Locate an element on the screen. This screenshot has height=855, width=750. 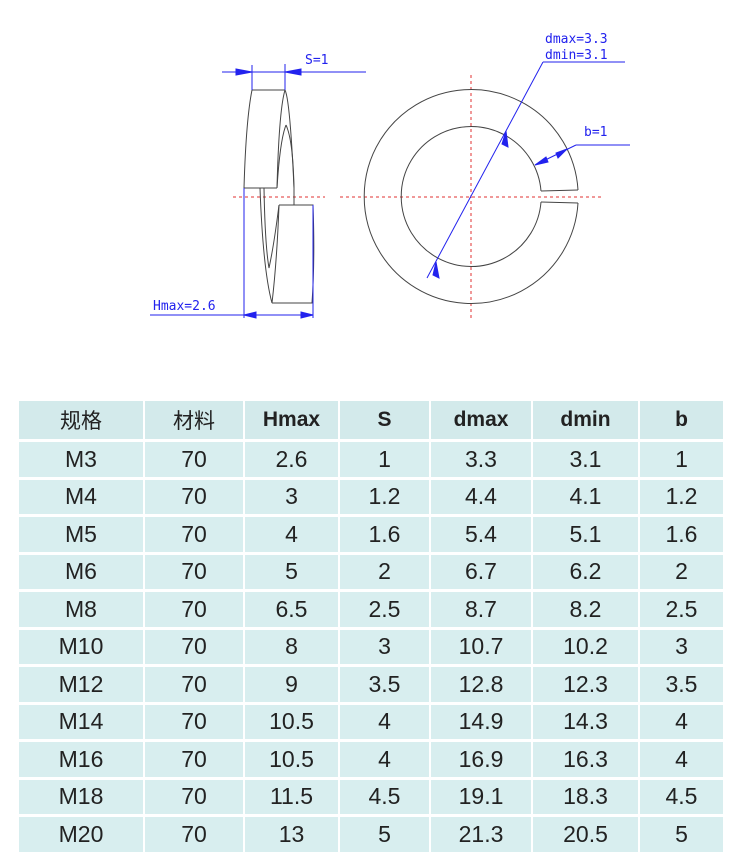
cell-dmax: 14.9 is located at coordinates (481, 721).